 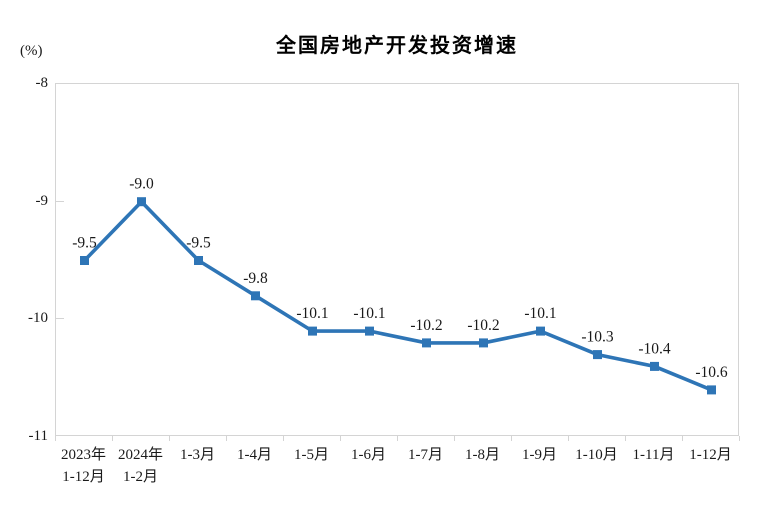 What do you see at coordinates (597, 337) in the screenshot?
I see `data-point-label: -10.3` at bounding box center [597, 337].